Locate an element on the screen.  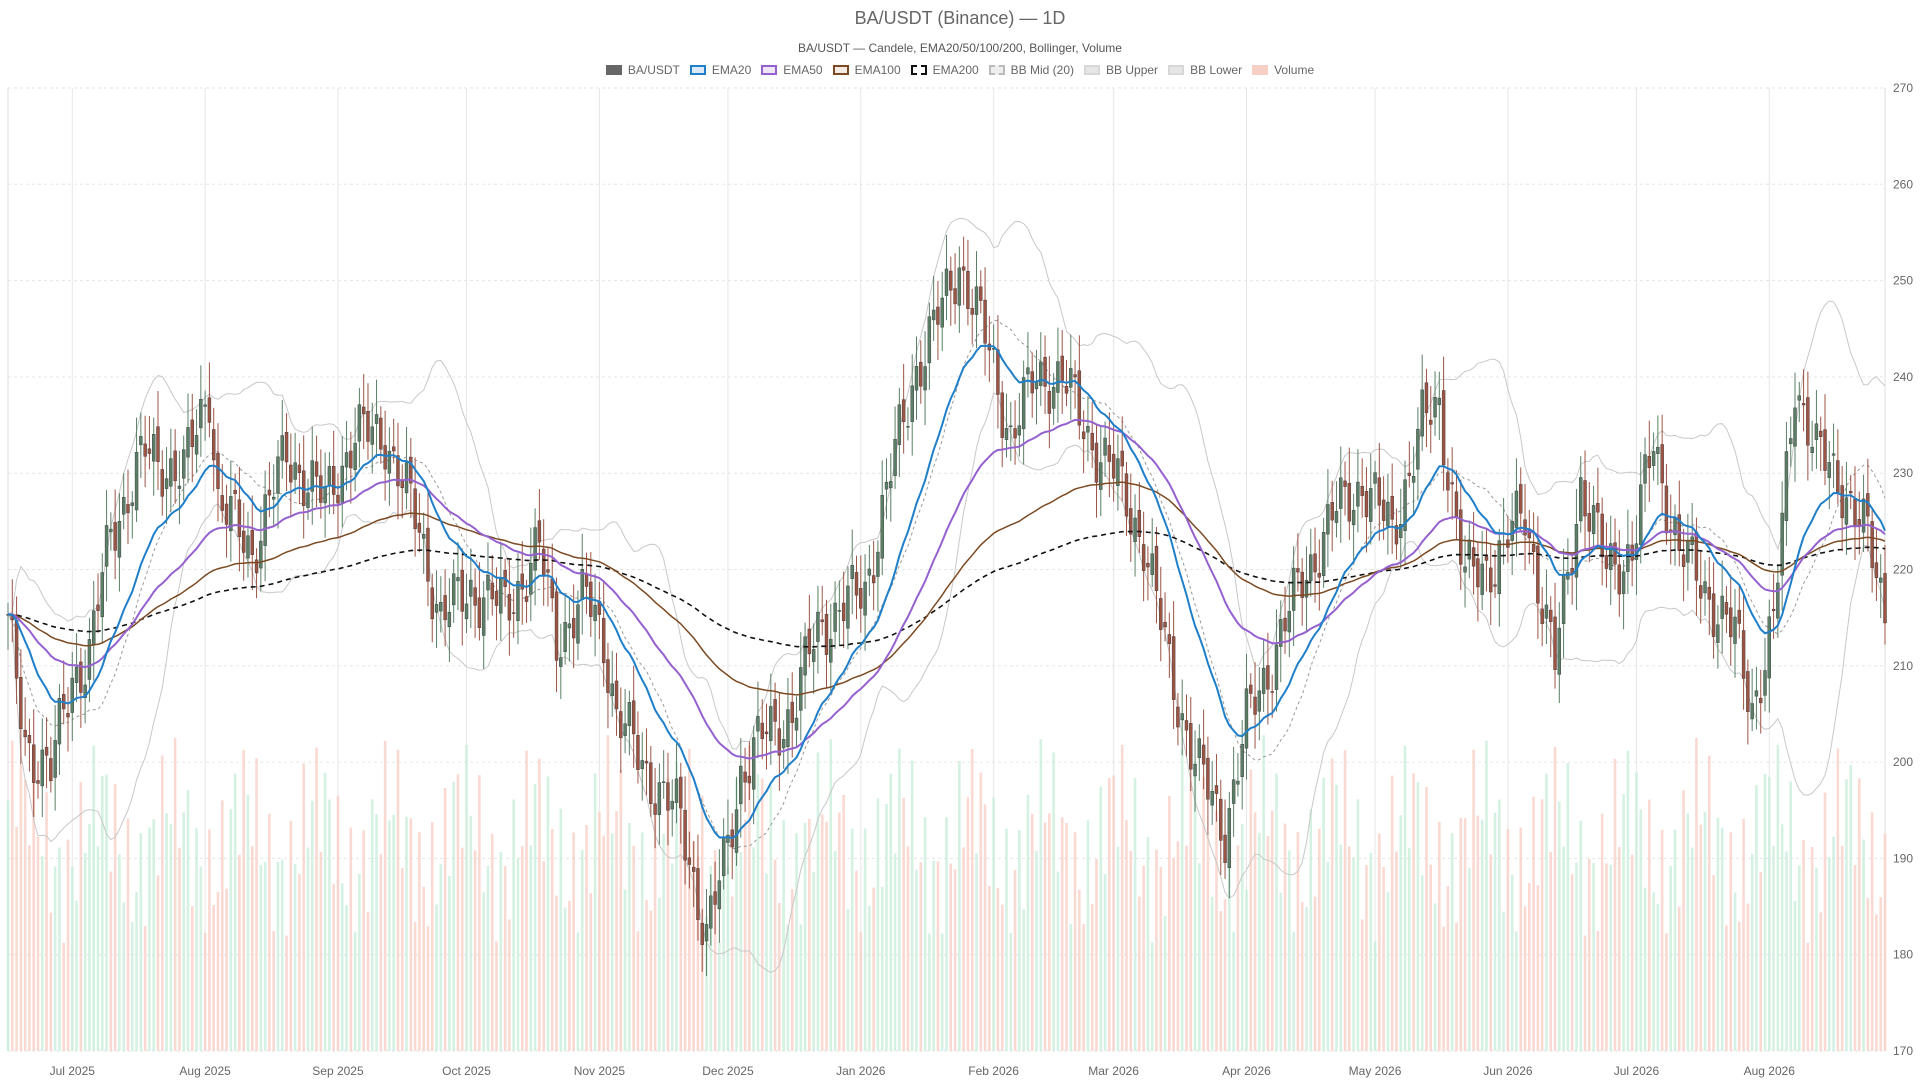
legend-item: BA/USDT is located at coordinates (642, 70).